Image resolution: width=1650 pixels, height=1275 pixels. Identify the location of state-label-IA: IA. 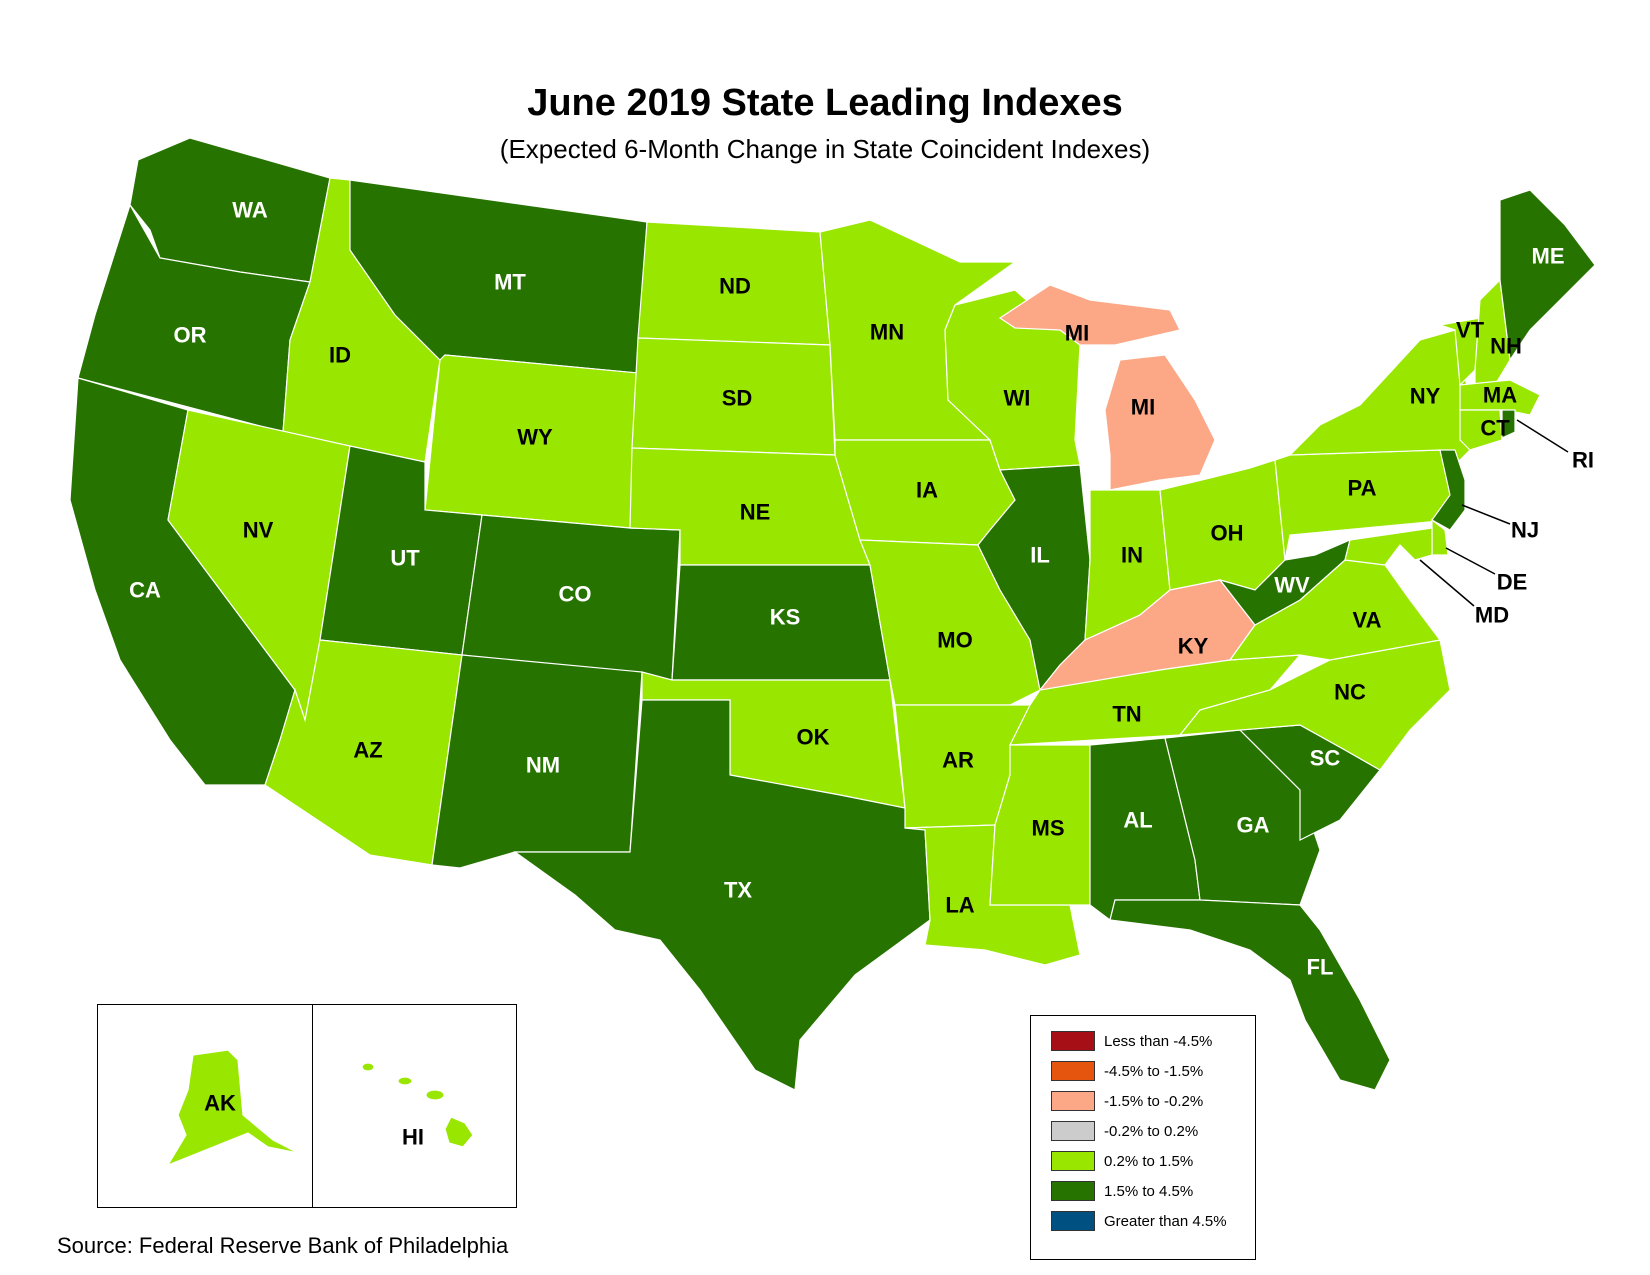
(927, 490).